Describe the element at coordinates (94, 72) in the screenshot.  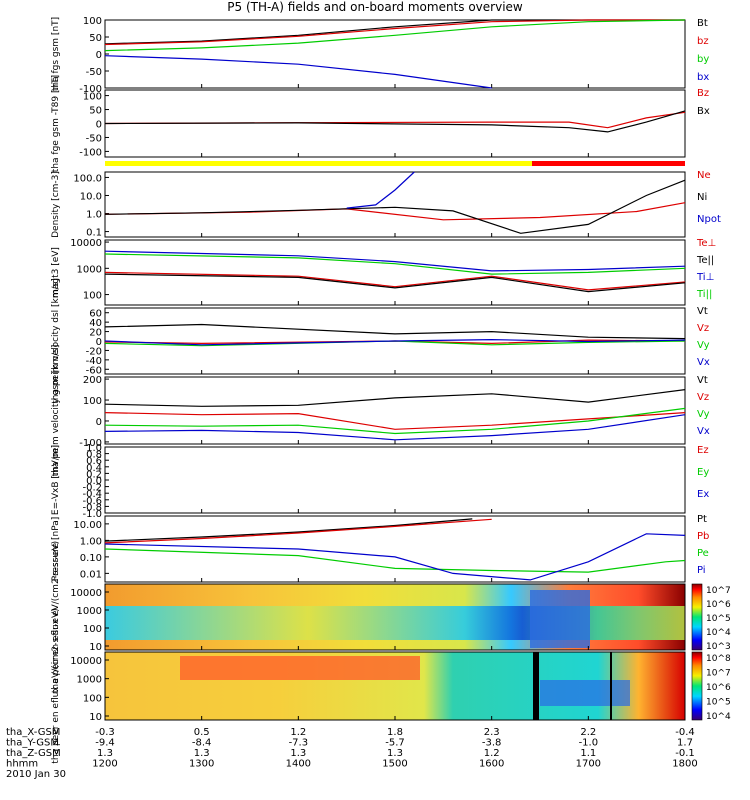
I see `fgs-ytick-label: -50` at that location.